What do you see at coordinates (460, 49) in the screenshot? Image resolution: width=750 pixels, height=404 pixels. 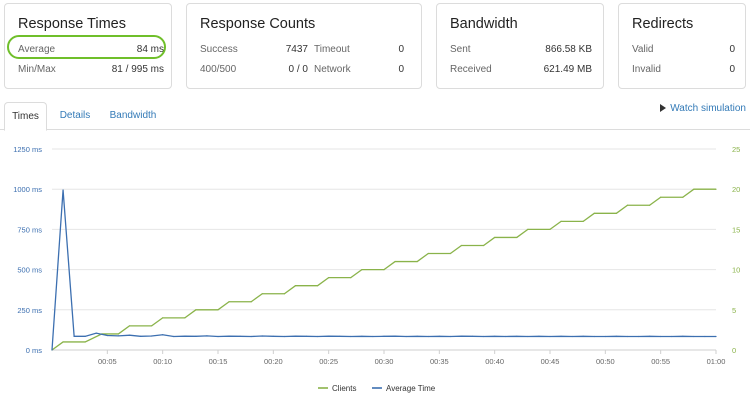 I see `sent-label: Sent` at bounding box center [460, 49].